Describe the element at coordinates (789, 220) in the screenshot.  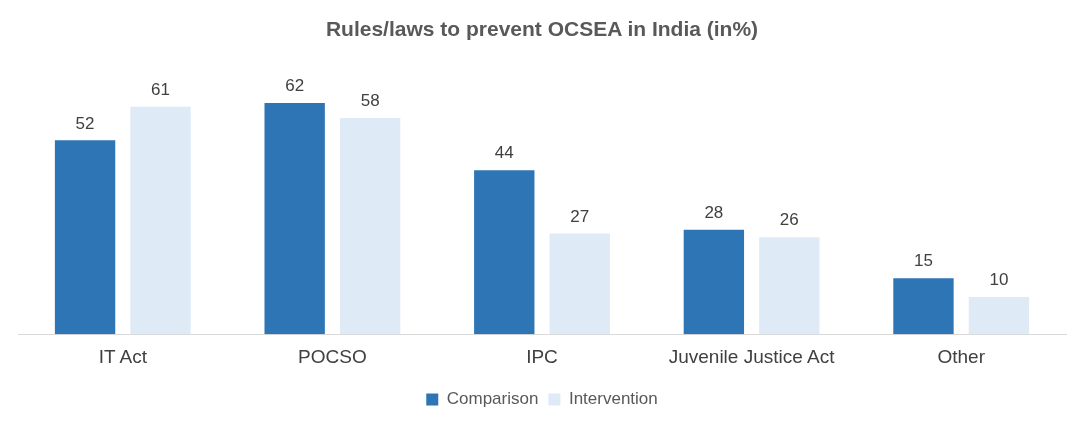
I see `data-label: 26` at that location.